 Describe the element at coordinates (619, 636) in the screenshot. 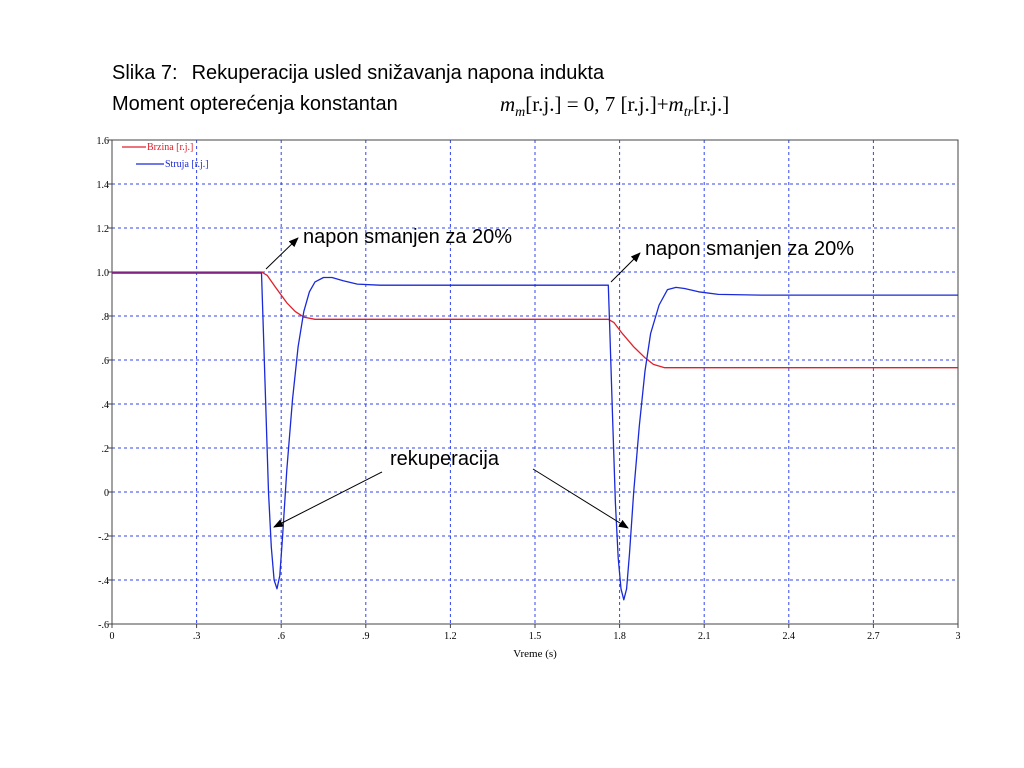

I see `x-tick-label: 1.8` at that location.